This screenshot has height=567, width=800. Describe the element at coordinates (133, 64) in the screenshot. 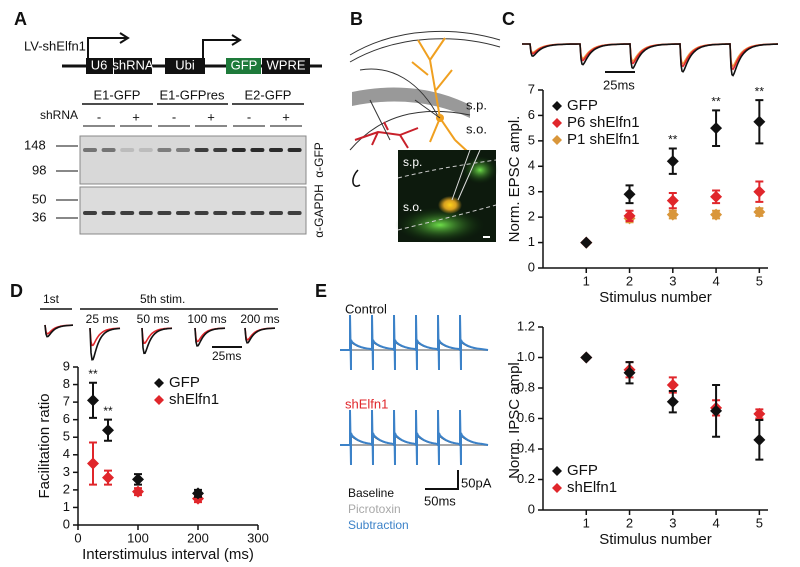

I see `cassette-text: shRNA` at that location.